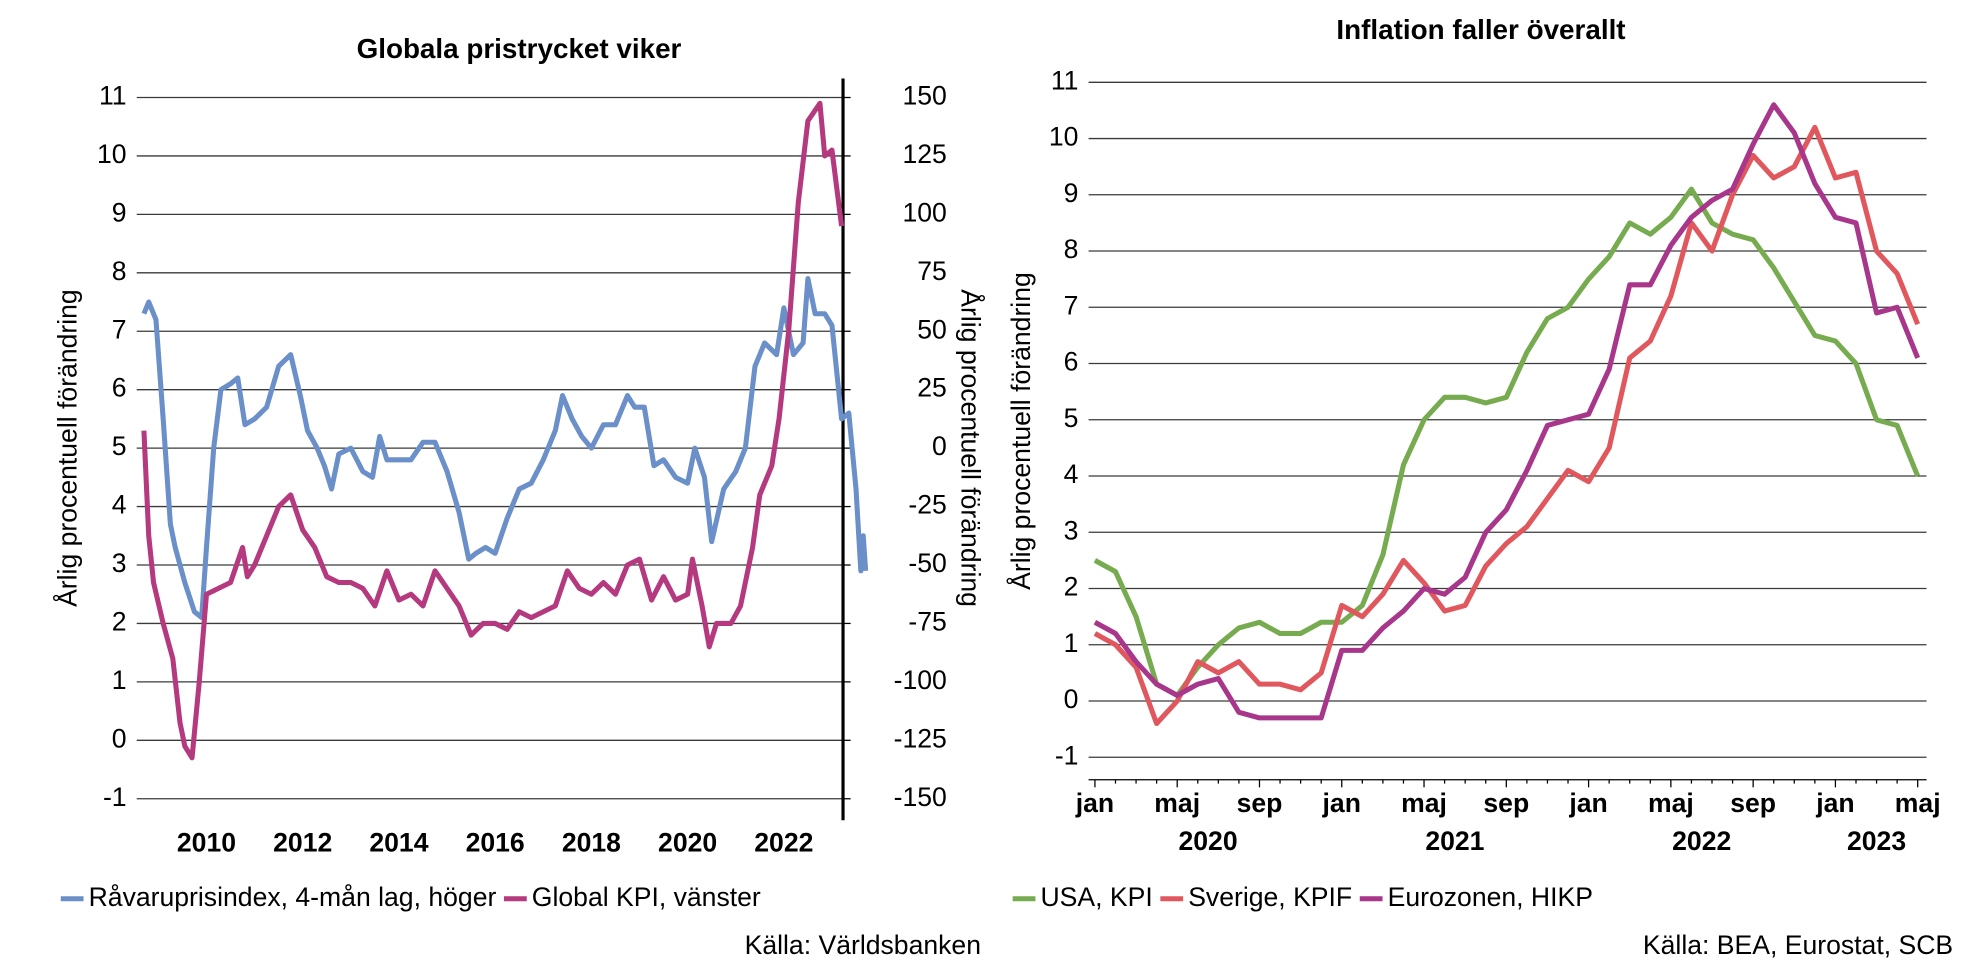 Image resolution: width=1962 pixels, height=976 pixels. What do you see at coordinates (932, 329) in the screenshot?
I see `y2-tick-label: 50` at bounding box center [932, 329].